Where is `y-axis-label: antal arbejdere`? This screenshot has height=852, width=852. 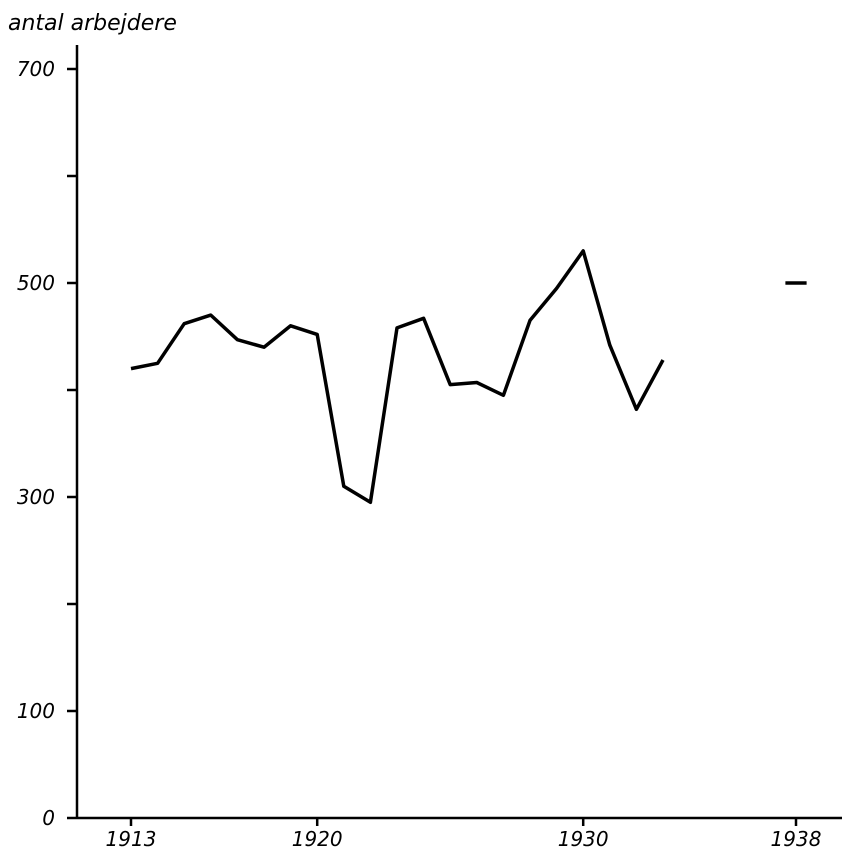 y-axis-label: antal arbejdere is located at coordinates (92, 23).